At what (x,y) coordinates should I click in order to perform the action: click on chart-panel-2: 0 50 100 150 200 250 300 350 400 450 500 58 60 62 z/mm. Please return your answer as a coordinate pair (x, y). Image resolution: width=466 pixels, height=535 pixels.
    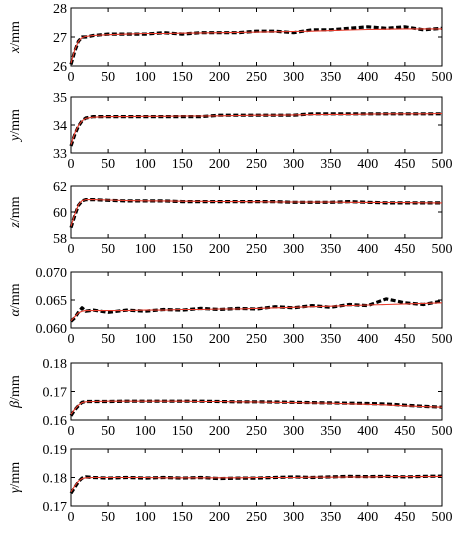
    Looking at the image, I should click on (230, 218).